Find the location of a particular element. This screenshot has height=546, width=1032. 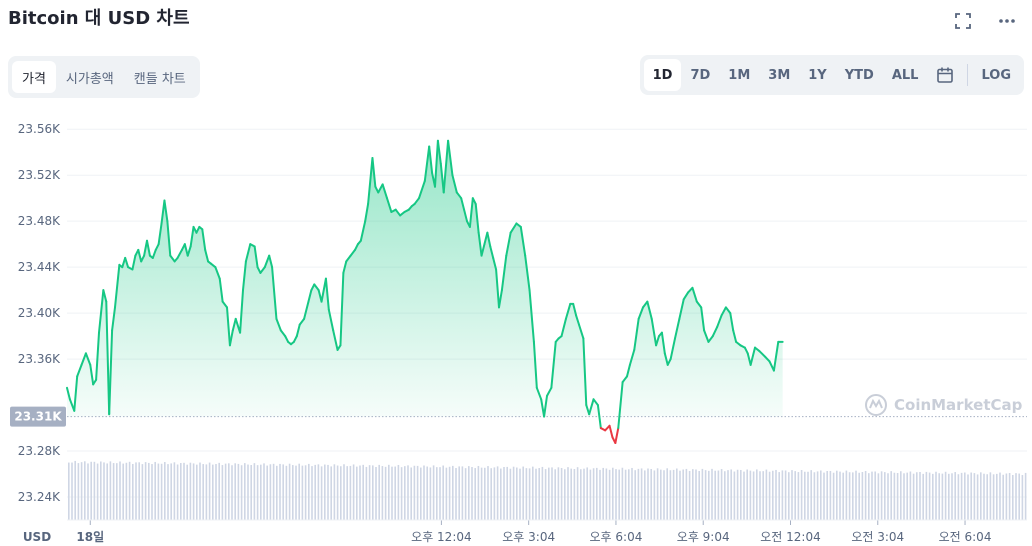

log-scale-button: LOG is located at coordinates (996, 75).